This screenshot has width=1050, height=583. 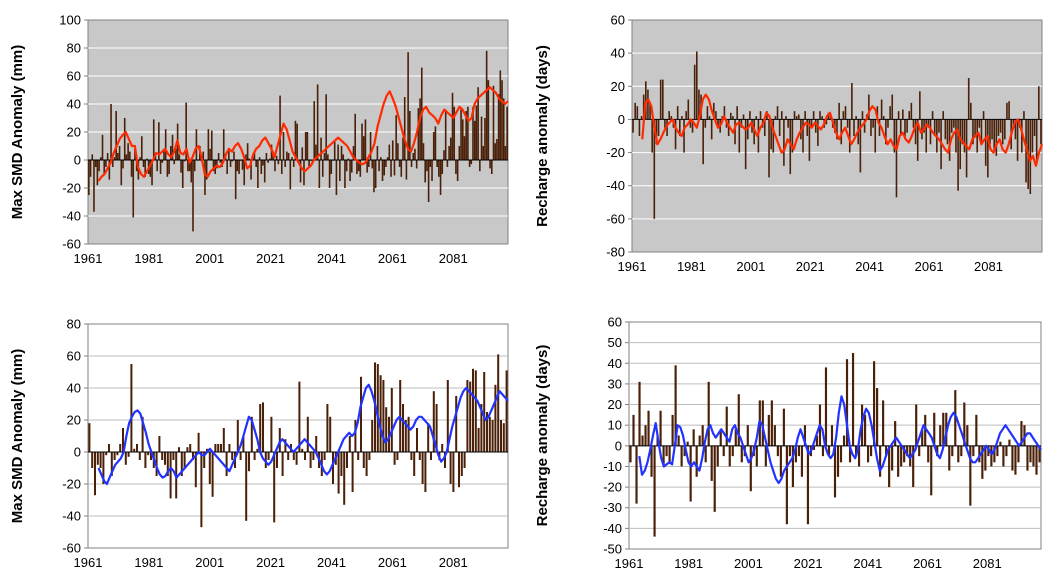 I want to click on y-tick-label: -40, so click(x=612, y=528).